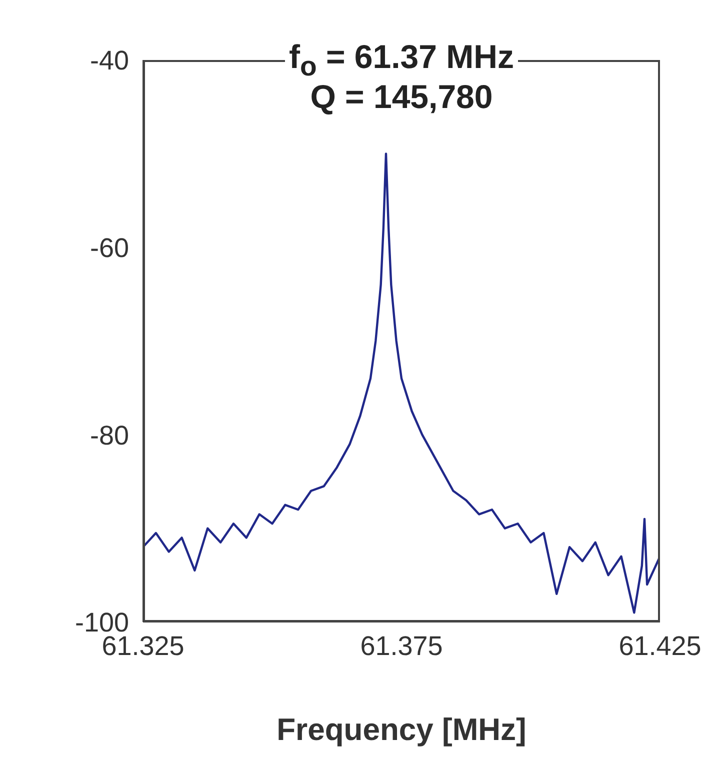 The image size is (727, 781). Describe the element at coordinates (143, 646) in the screenshot. I see `x-tick-label: 61.325` at that location.